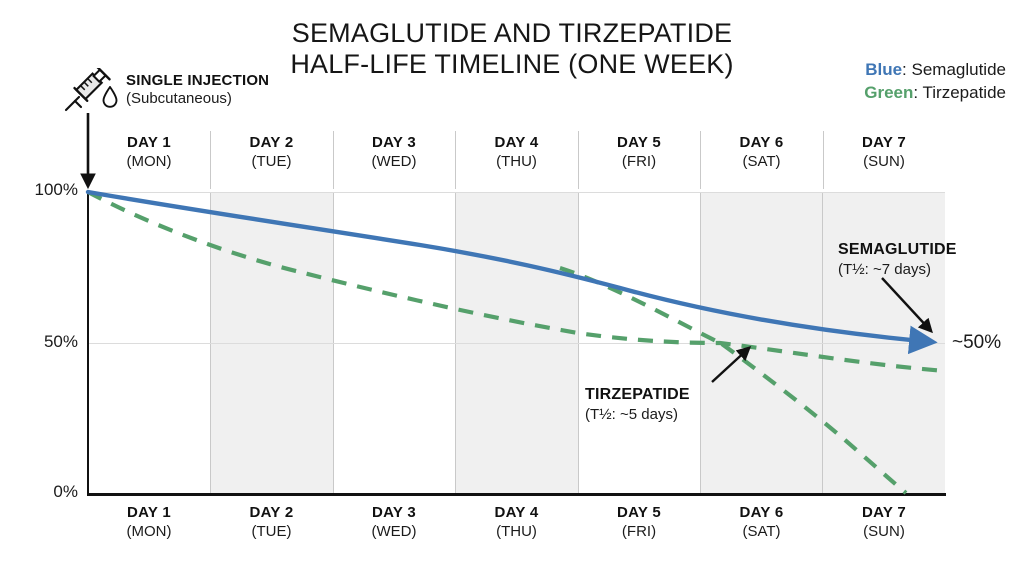 The width and height of the screenshot is (1024, 572). Describe the element at coordinates (897, 249) in the screenshot. I see `annotation-semaglutide-name: SEMAGLUTIDE` at that location.